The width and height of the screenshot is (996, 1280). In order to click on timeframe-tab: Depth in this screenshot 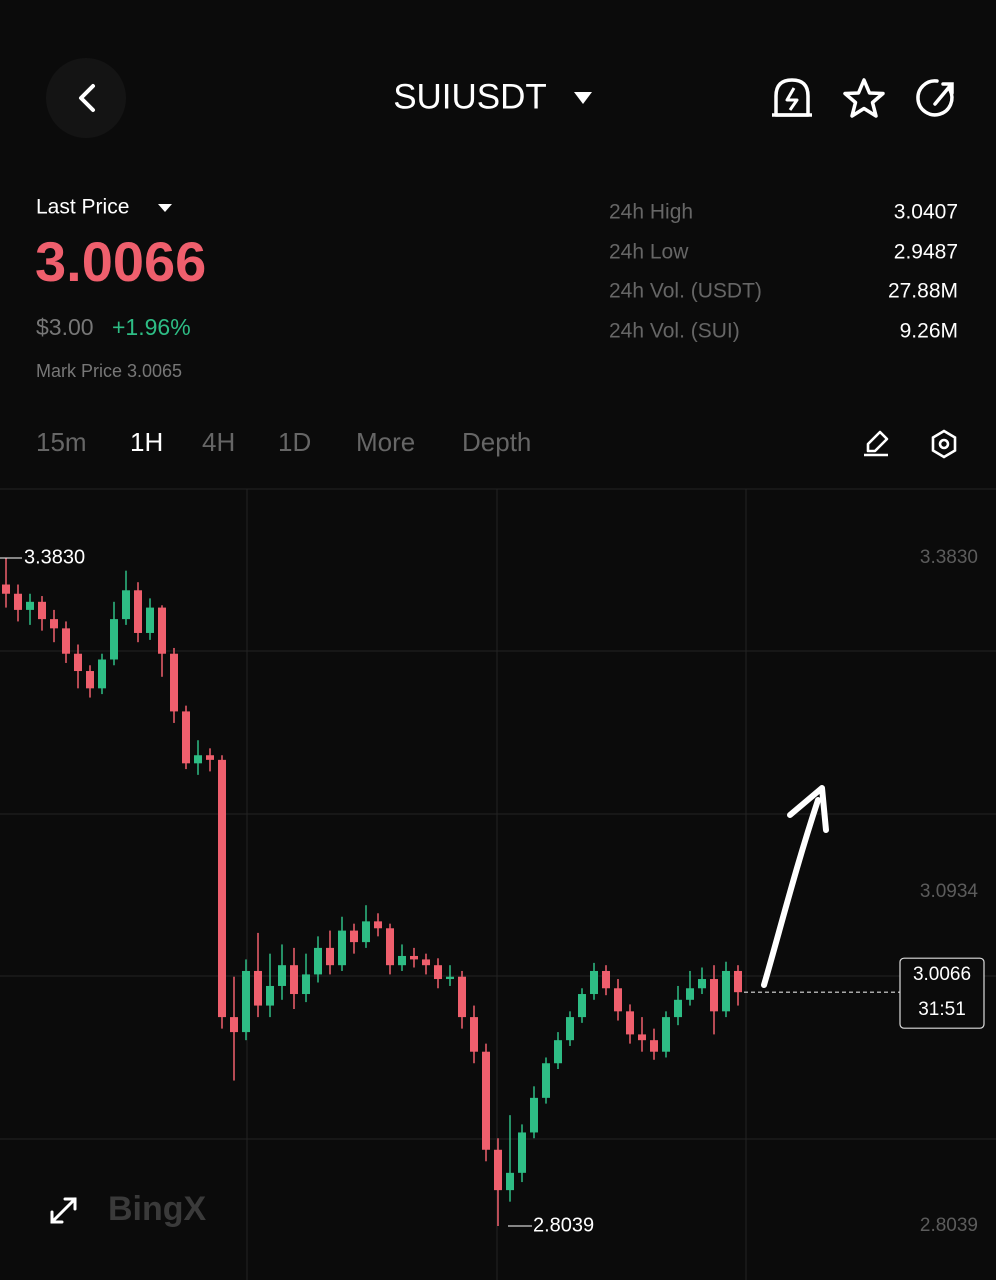, I will do `click(496, 442)`.